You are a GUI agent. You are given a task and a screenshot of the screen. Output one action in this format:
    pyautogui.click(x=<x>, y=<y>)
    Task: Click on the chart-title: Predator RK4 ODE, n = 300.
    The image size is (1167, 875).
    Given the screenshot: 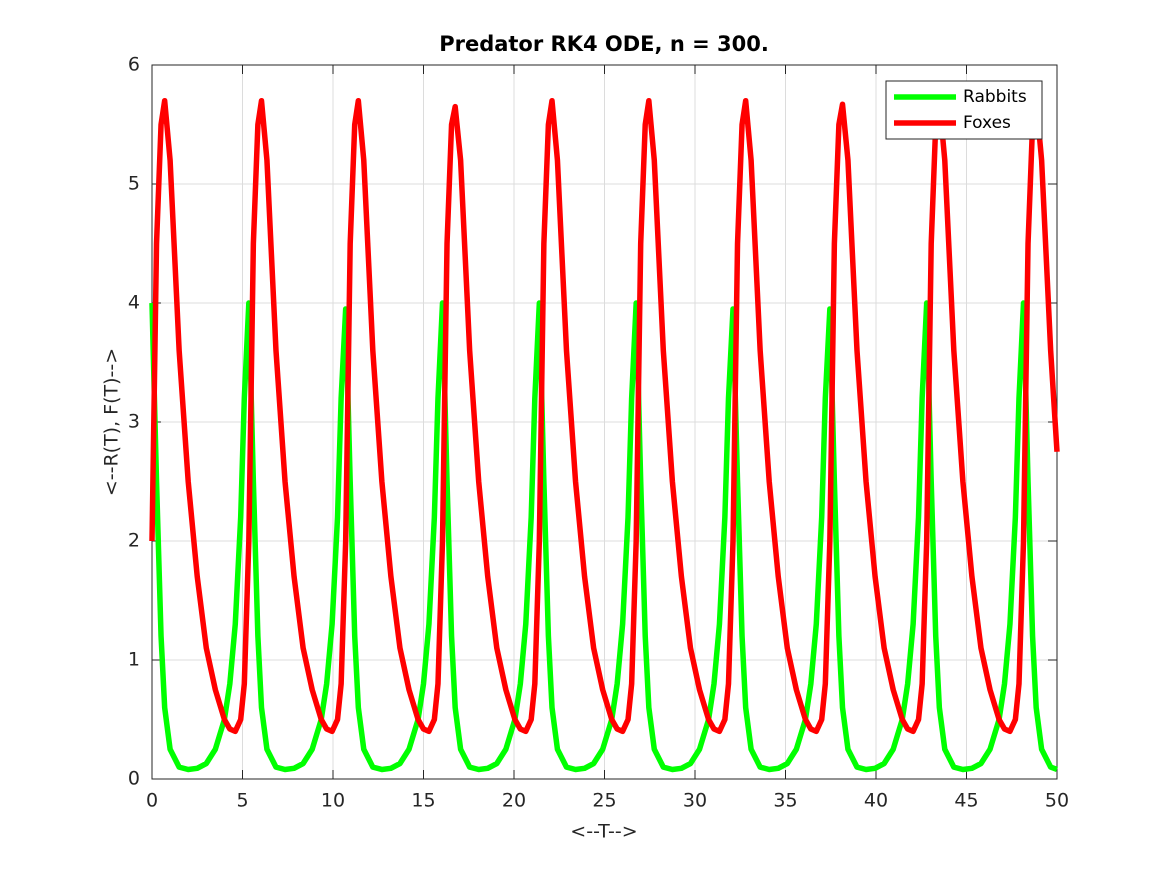 What is the action you would take?
    pyautogui.click(x=604, y=44)
    